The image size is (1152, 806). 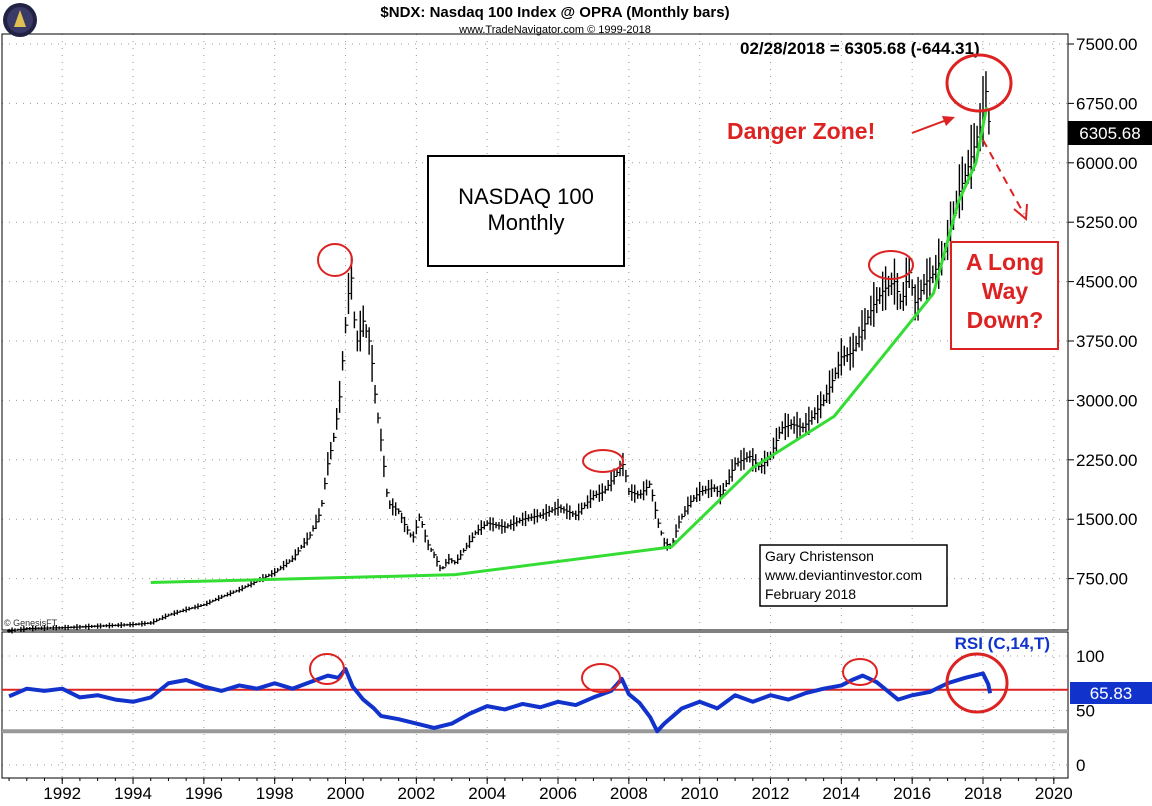 I want to click on price-tick-label: 2250.00, so click(x=1106, y=460).